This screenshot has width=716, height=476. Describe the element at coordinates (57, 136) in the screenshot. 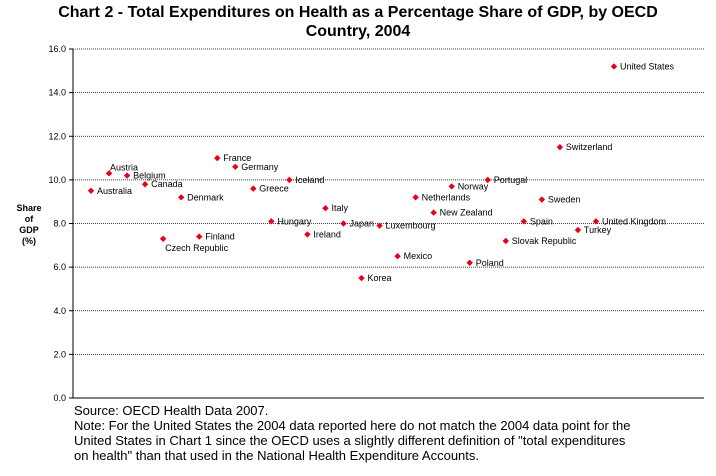

I see `y-tick-label: 12.0` at that location.